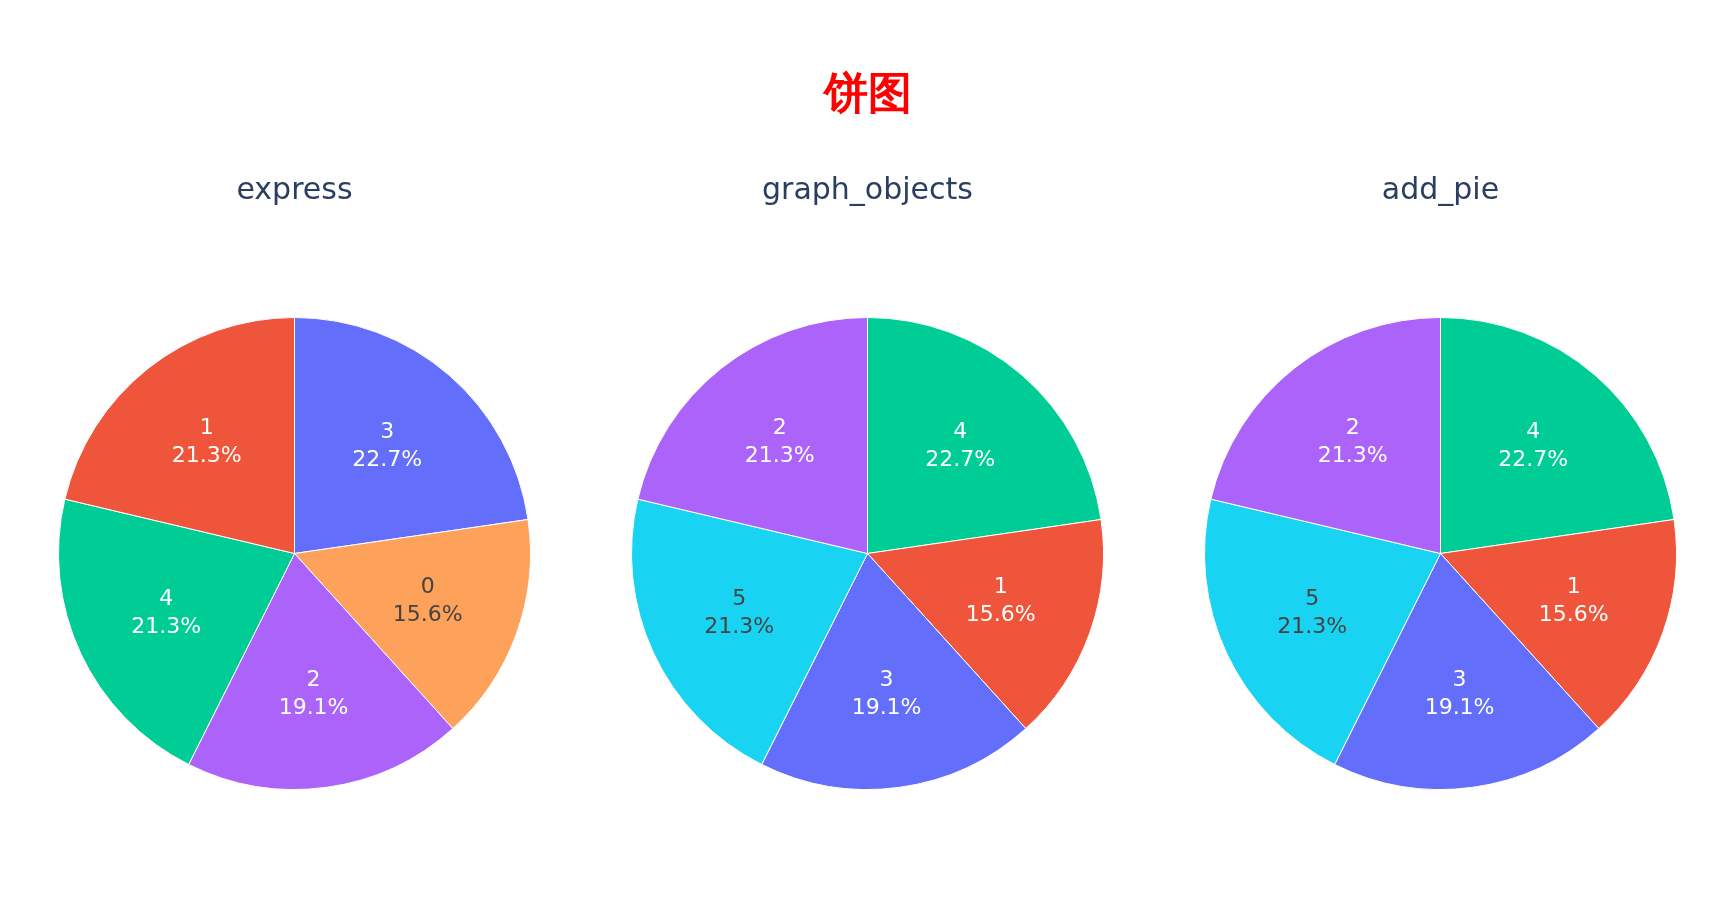 The height and width of the screenshot is (898, 1736). Describe the element at coordinates (868, 92) in the screenshot. I see `text: 饼图` at that location.